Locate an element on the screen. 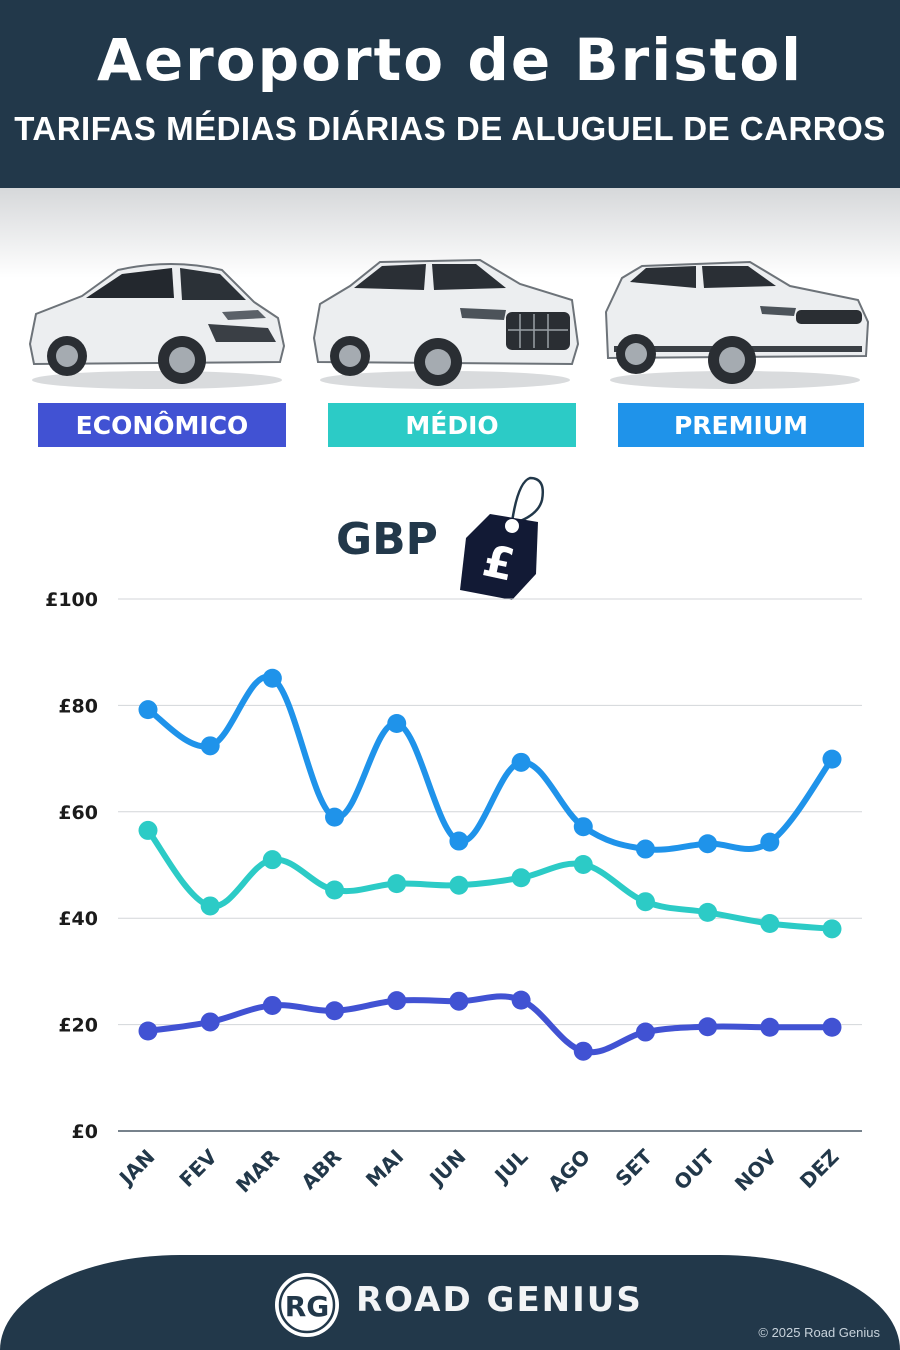 Image resolution: width=900 pixels, height=1350 pixels. x-tick-label: MAI is located at coordinates (384, 1168).